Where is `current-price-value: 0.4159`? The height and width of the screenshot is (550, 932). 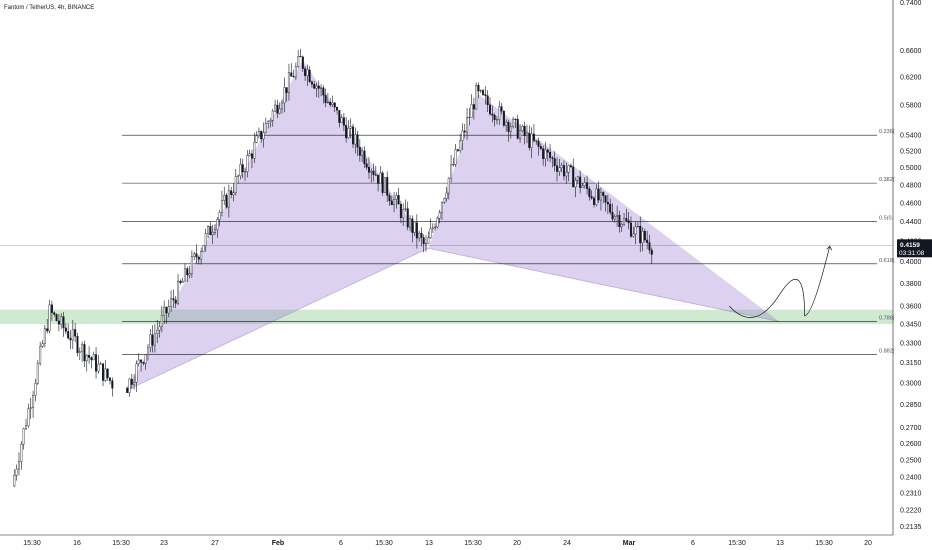 current-price-value: 0.4159 is located at coordinates (910, 245).